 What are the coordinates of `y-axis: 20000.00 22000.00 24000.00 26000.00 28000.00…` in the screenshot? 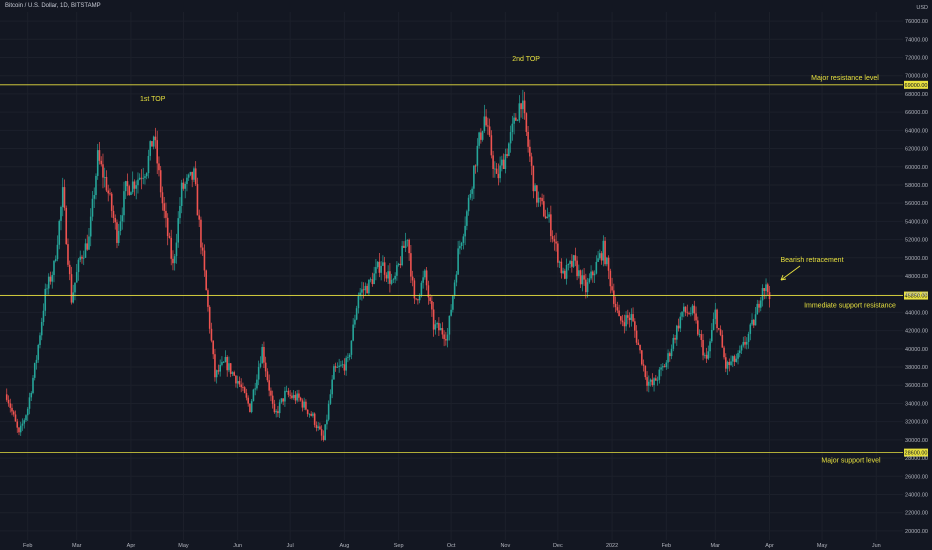 It's located at (916, 270).